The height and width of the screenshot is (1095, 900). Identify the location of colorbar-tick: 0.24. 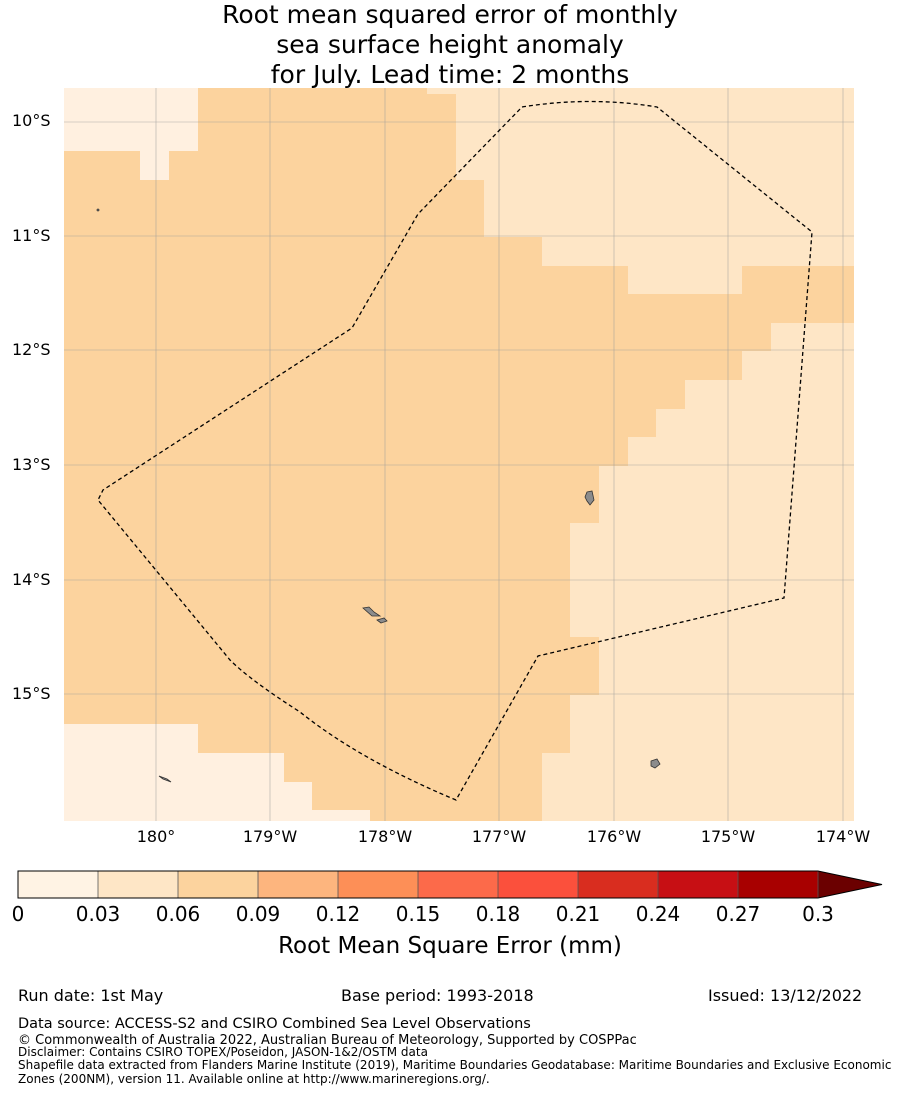
(658, 914).